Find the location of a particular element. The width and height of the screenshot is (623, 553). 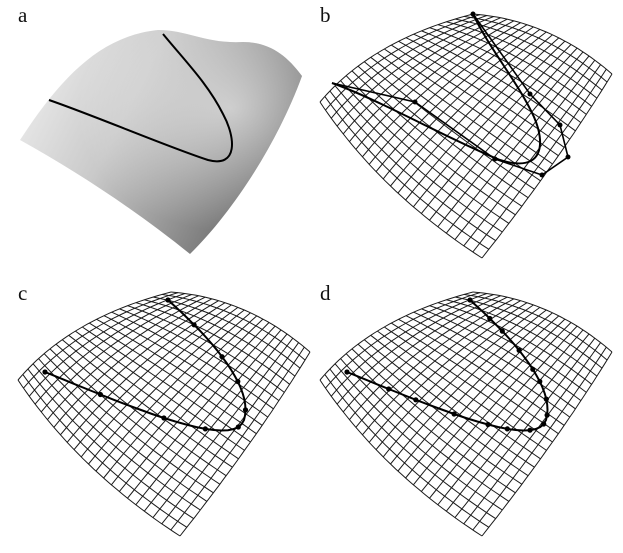

panel-label-d: d is located at coordinates (325, 293).